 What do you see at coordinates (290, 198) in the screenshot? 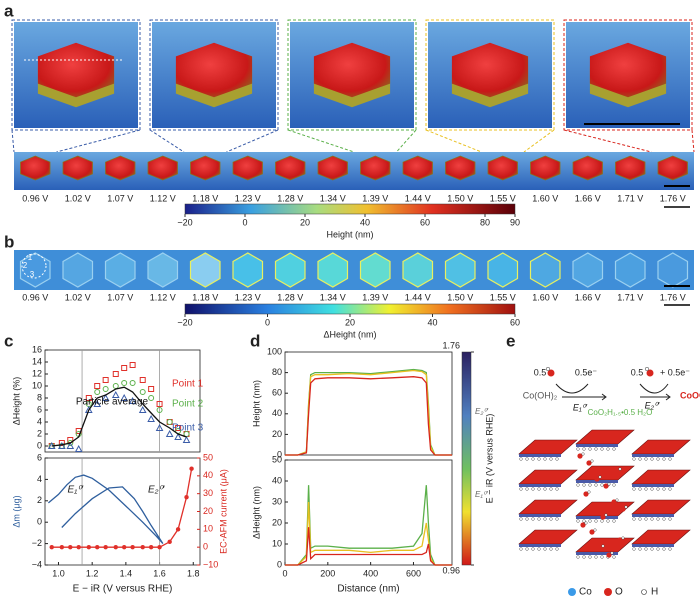
I see `voltage-label: 1.28 V` at bounding box center [290, 198].